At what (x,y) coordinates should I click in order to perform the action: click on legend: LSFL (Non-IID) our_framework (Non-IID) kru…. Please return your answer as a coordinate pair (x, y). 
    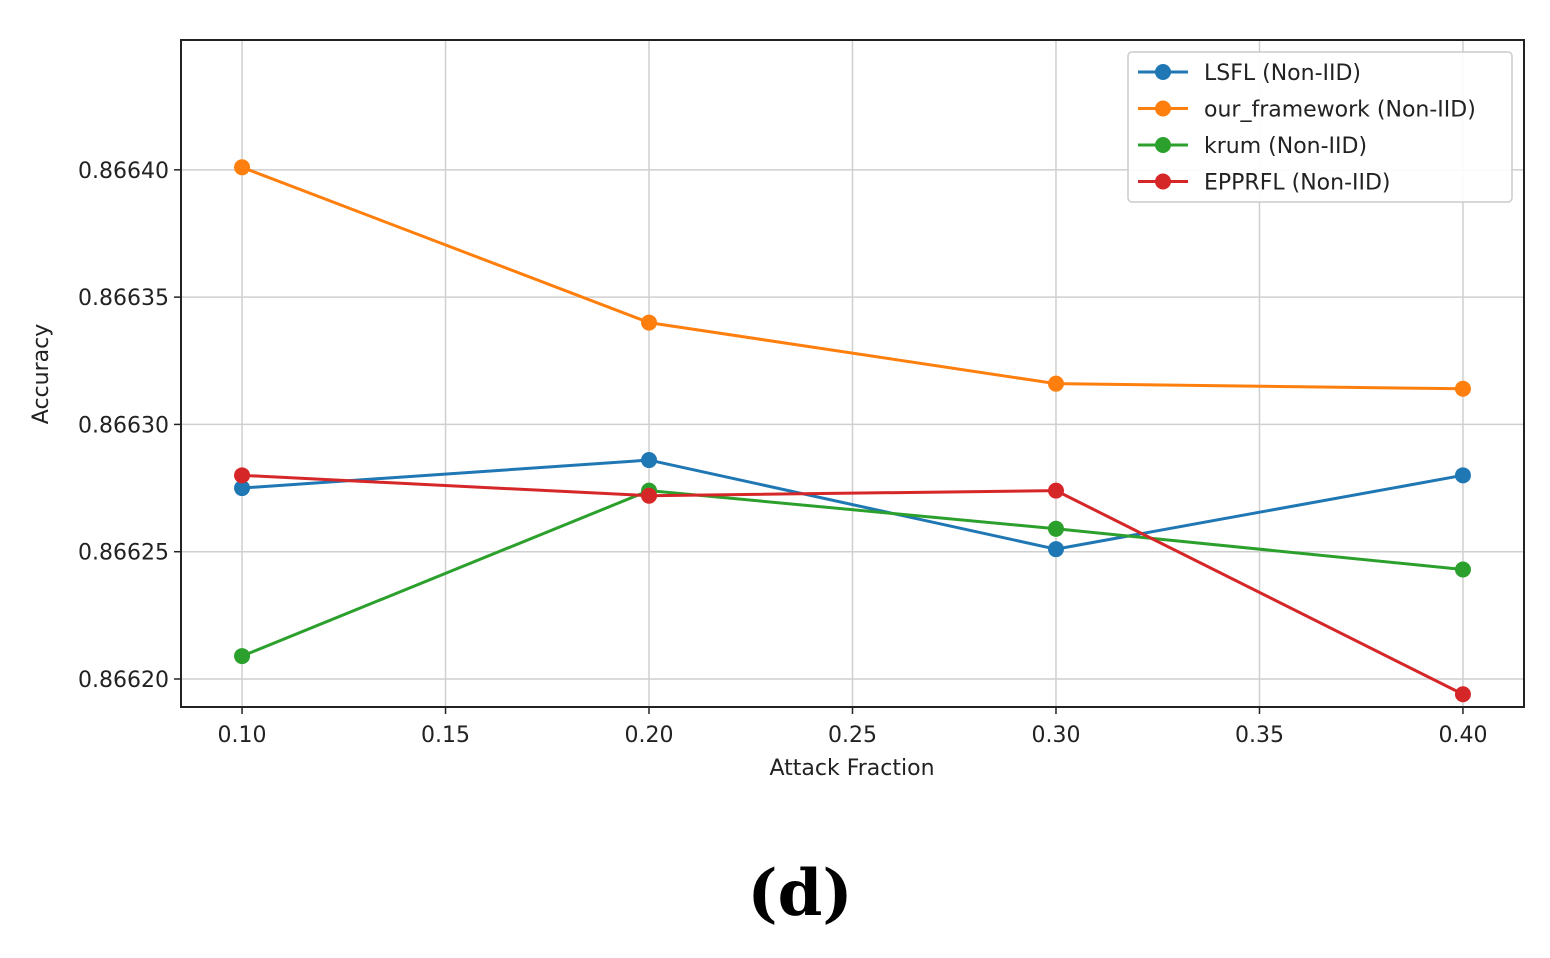
    Looking at the image, I should click on (1320, 127).